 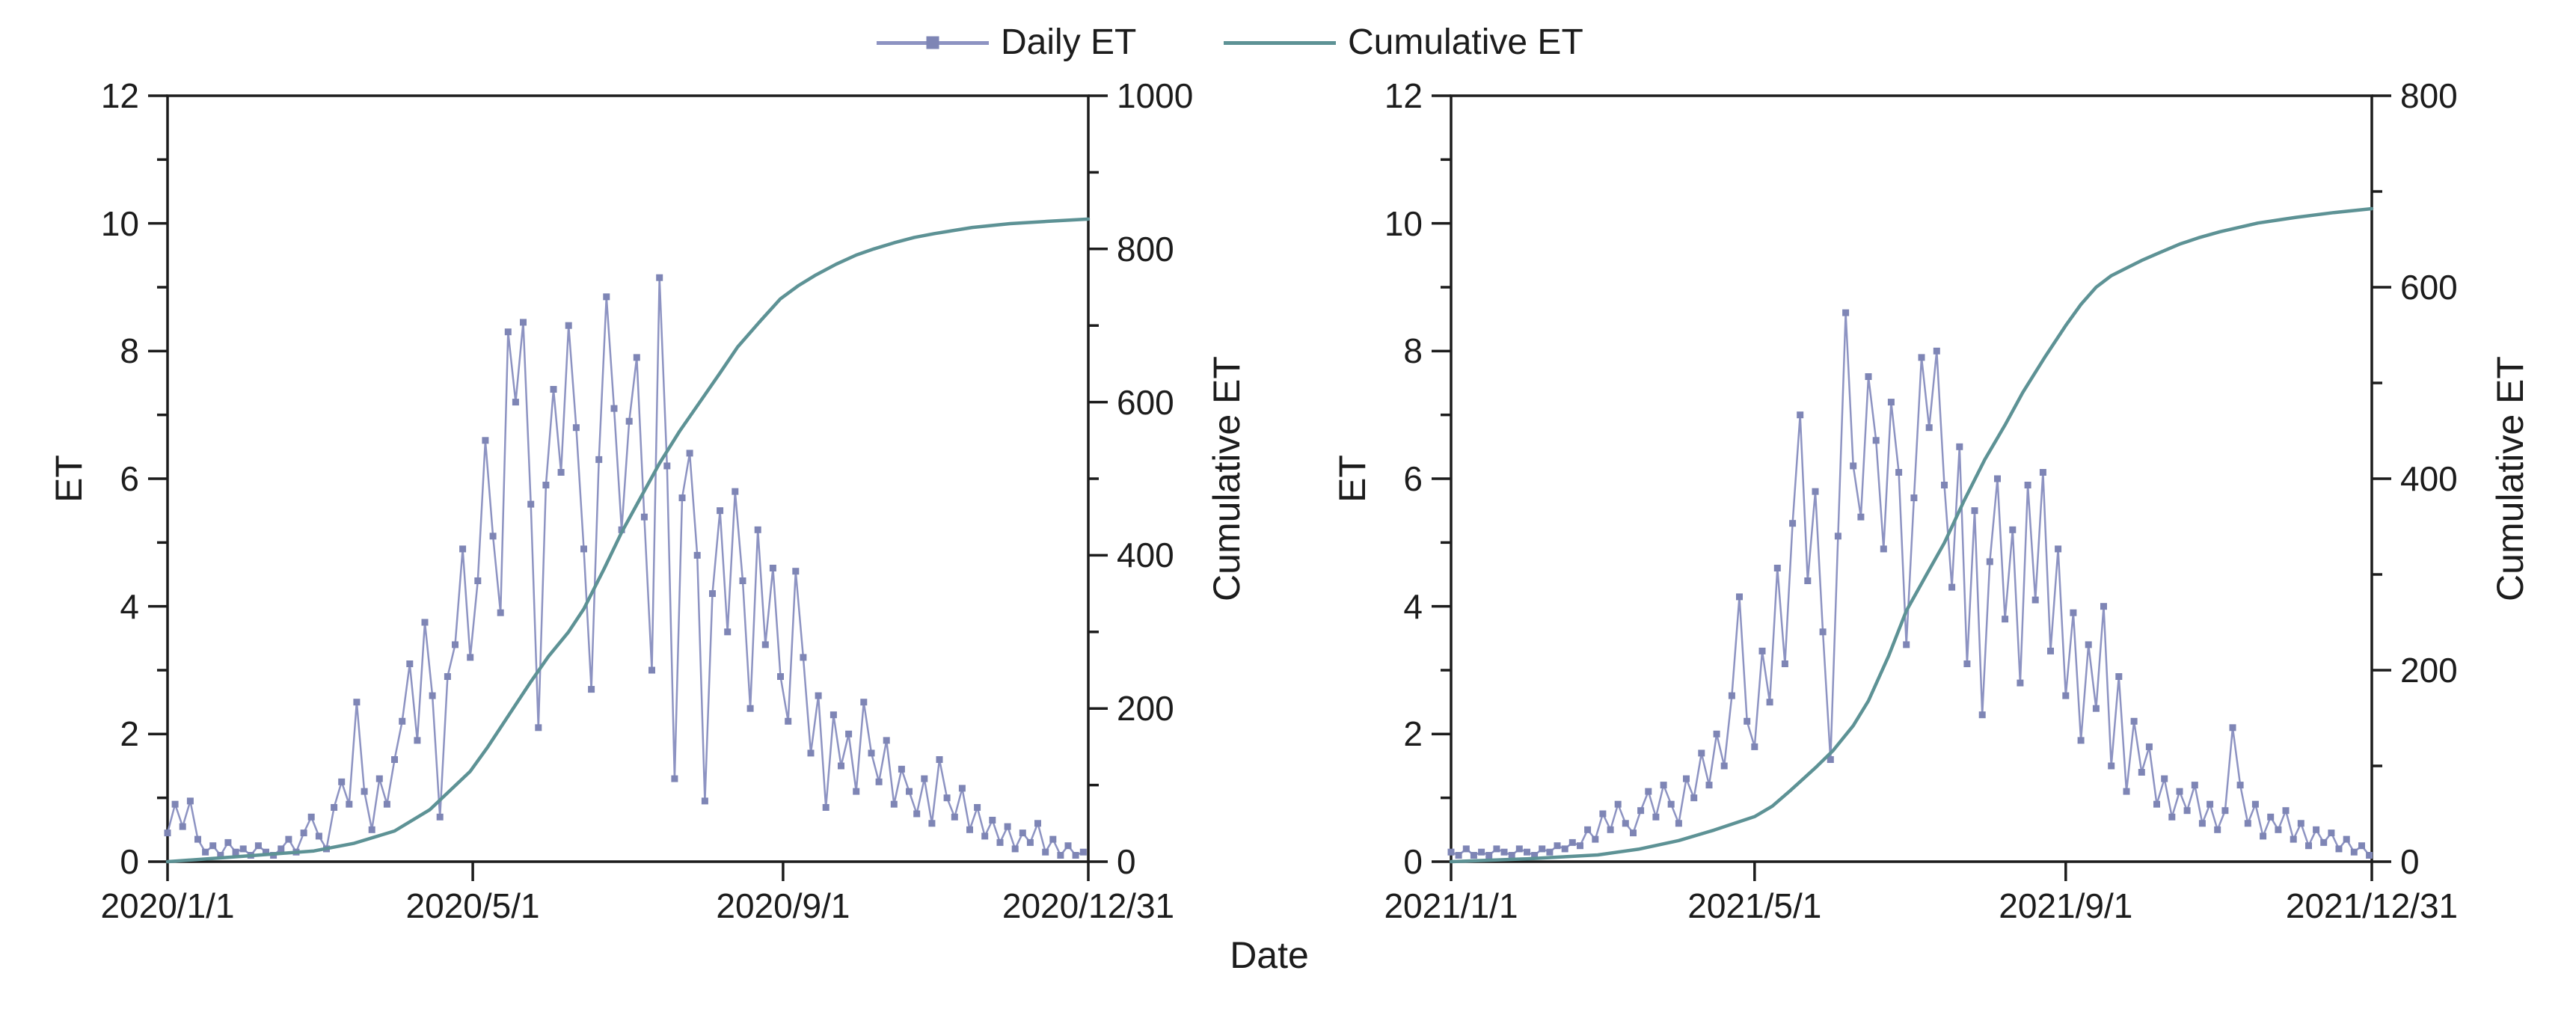 I want to click on legend-item-cumulative-et: Cumulative ET, so click(x=1403, y=42).